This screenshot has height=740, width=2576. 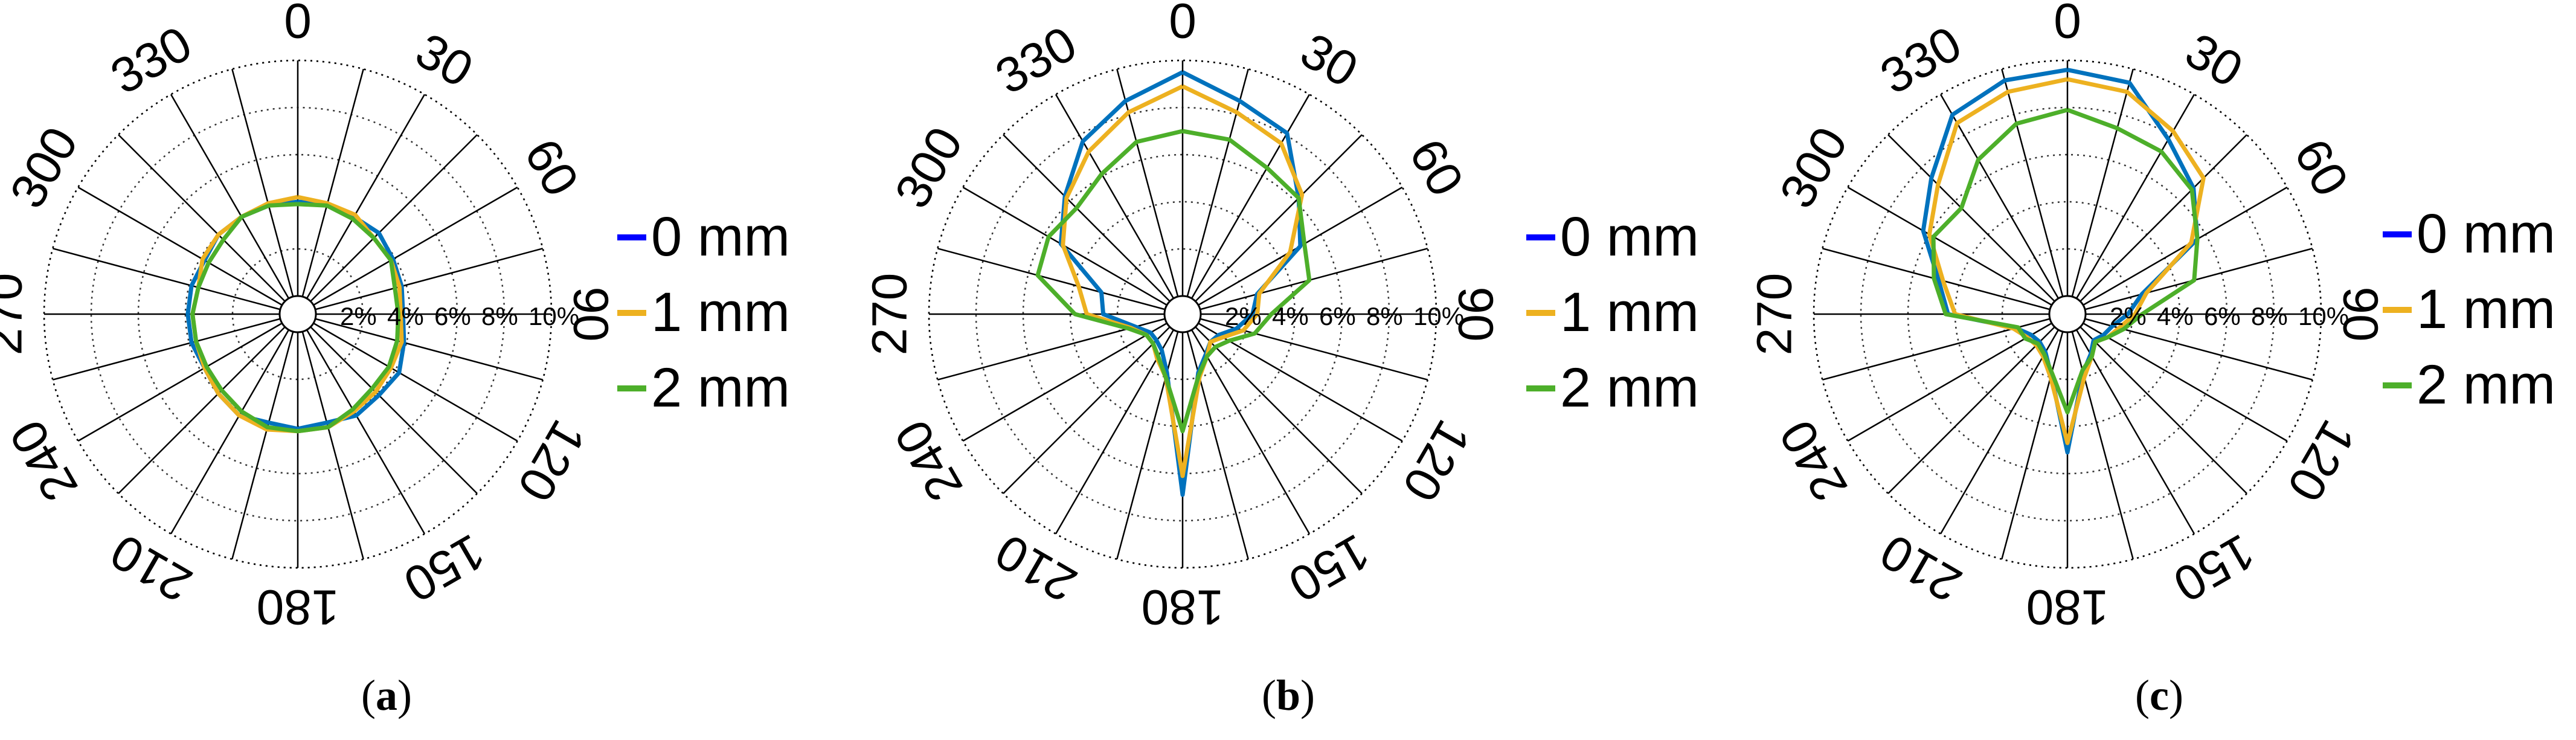 I want to click on angle-tick-label: 30, so click(x=1328, y=61).